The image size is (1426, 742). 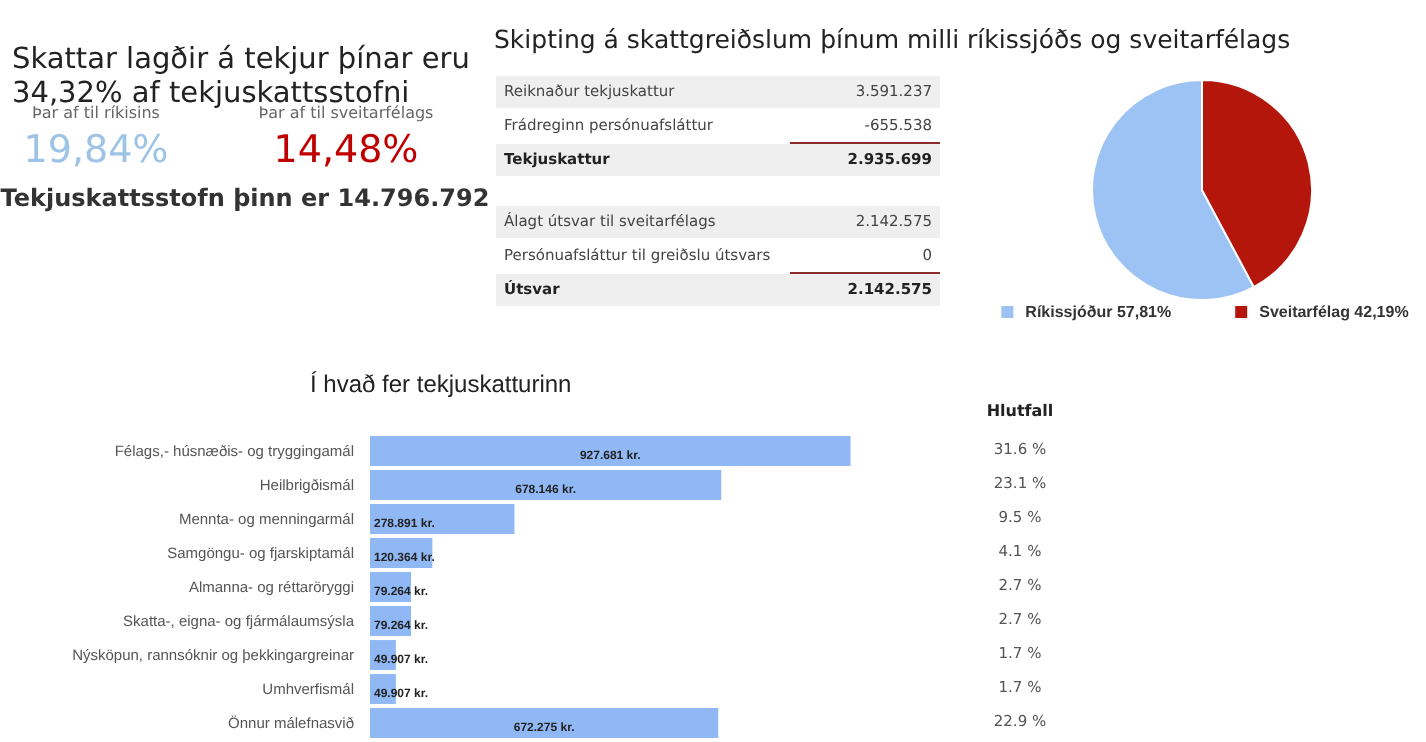 I want to click on text: Skipting á skattgreiðslum þínum milli ríkissjóðs og sveitarfélags, so click(x=892, y=39).